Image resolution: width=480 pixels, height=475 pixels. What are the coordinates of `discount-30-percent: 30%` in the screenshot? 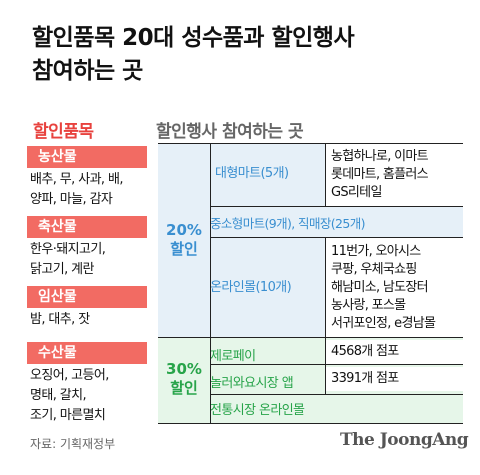 It's located at (184, 369).